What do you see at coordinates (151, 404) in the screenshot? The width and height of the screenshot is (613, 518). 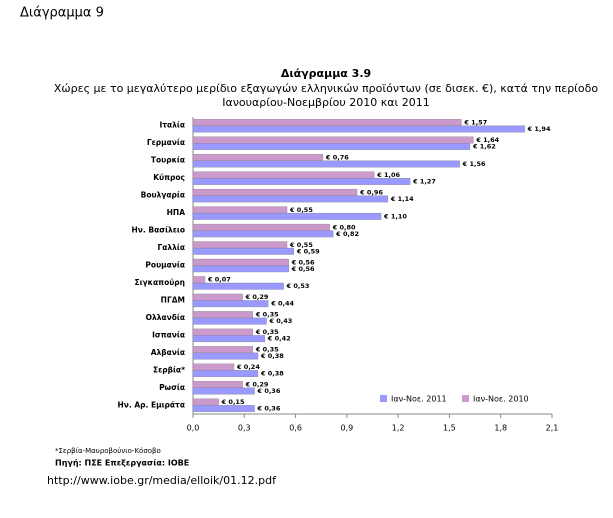 I see `y-tick-label: Ην. Αρ. Εμιράτα` at bounding box center [151, 404].